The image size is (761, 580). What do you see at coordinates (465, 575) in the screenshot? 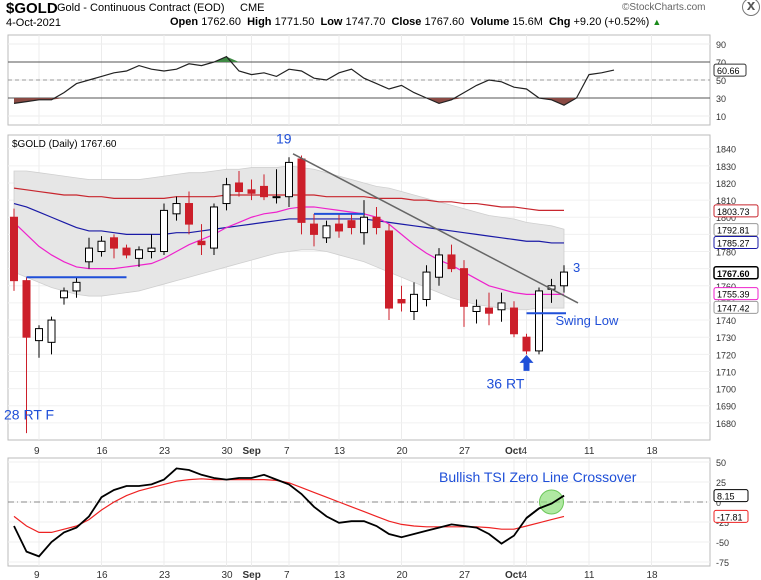
I see `tsi-x-label: 27` at bounding box center [465, 575].